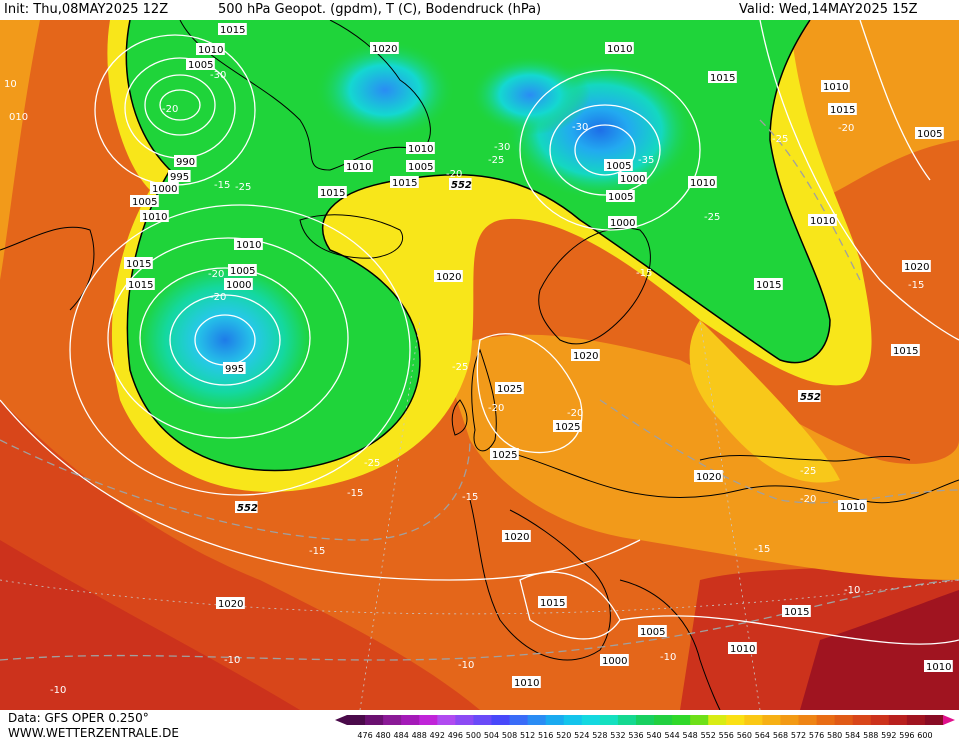 The image size is (959, 741). I want to click on temperature-label: -20, so click(808, 499).